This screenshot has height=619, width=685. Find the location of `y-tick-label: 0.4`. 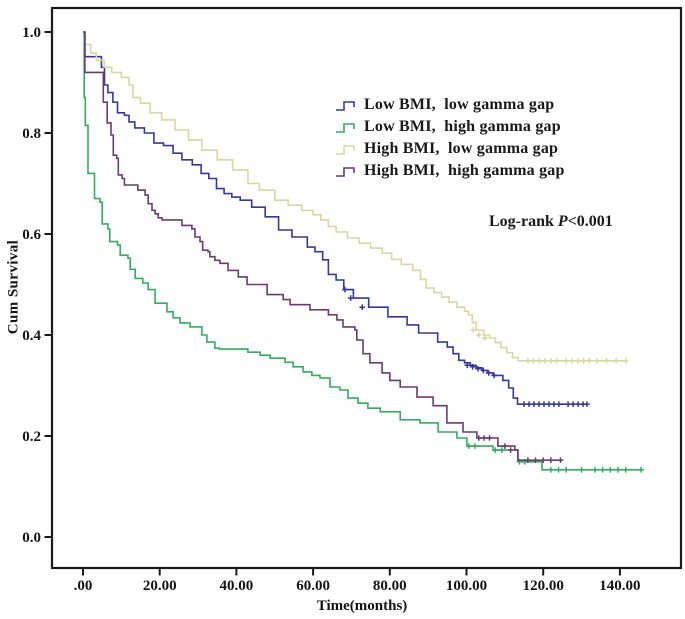

y-tick-label: 0.4 is located at coordinates (31, 336).